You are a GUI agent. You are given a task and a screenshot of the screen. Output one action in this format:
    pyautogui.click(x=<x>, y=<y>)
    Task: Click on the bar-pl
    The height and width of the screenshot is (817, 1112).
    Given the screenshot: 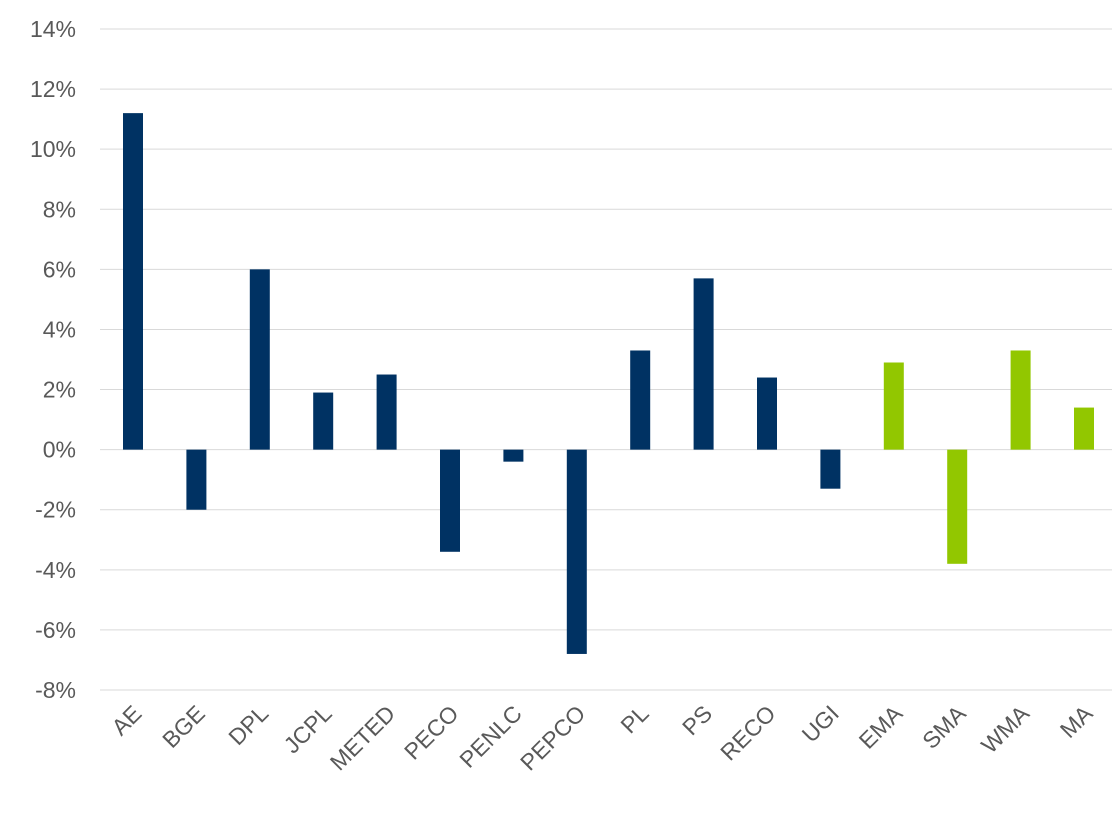 What is the action you would take?
    pyautogui.click(x=640, y=400)
    